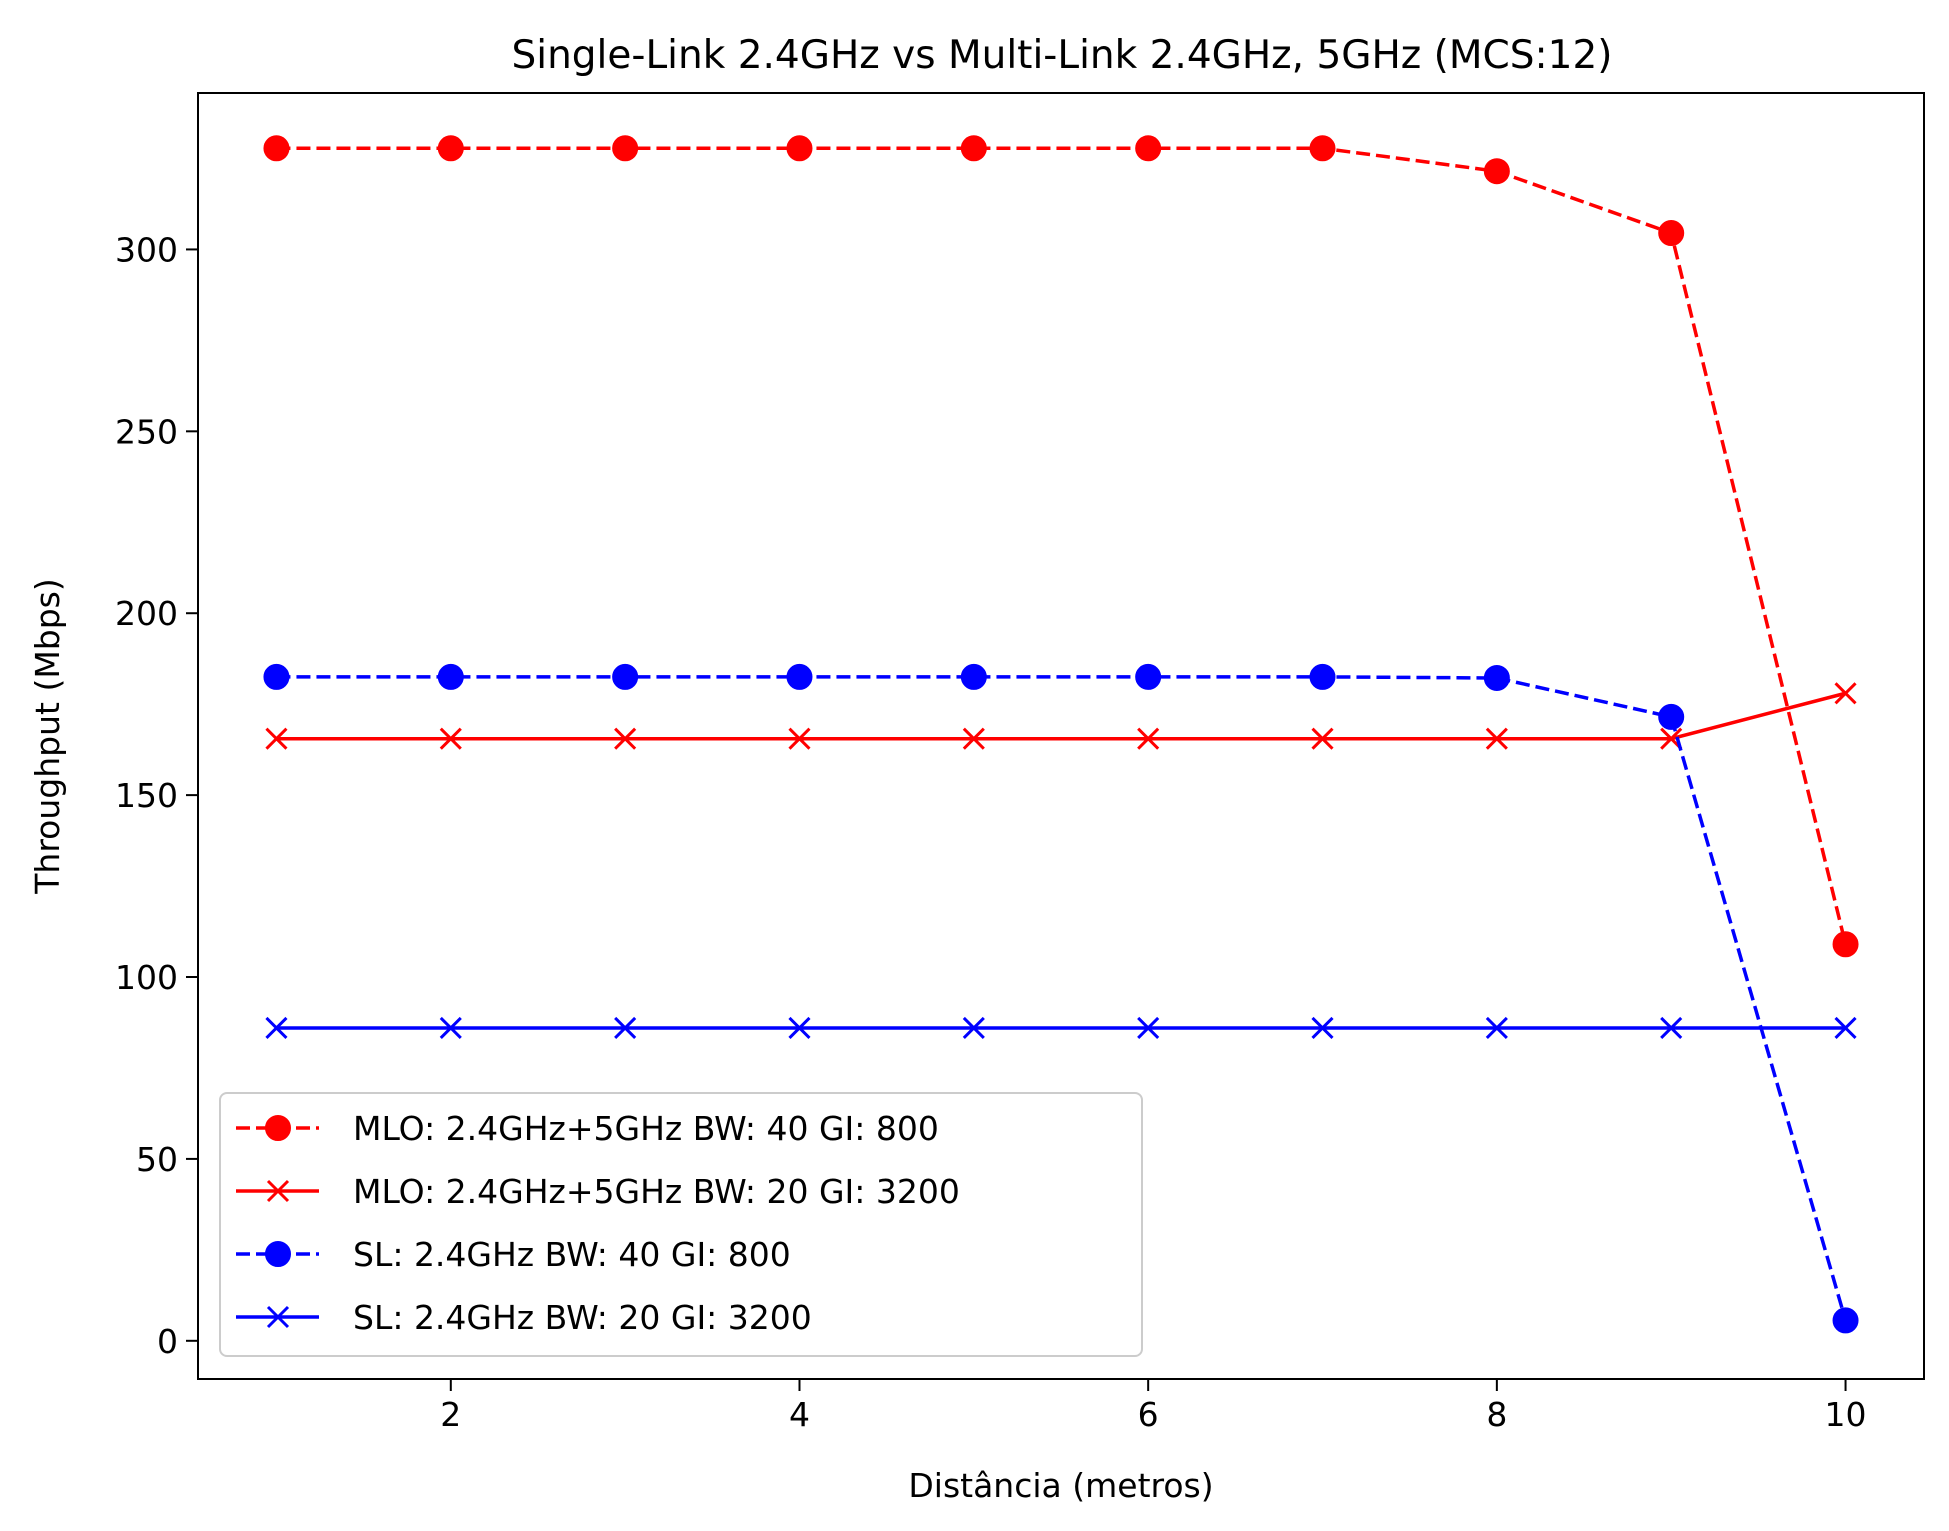 The width and height of the screenshot is (1949, 1531). What do you see at coordinates (146, 249) in the screenshot?
I see `y-tick-label: 300` at bounding box center [146, 249].